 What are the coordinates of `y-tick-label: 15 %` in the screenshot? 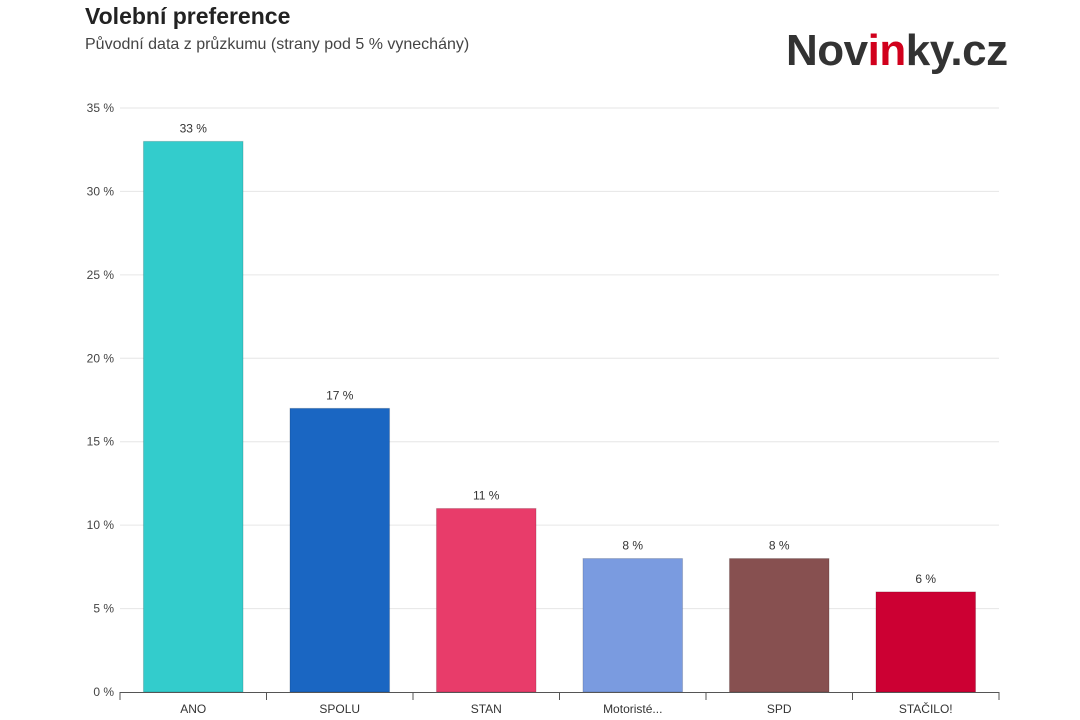 It's located at (101, 442).